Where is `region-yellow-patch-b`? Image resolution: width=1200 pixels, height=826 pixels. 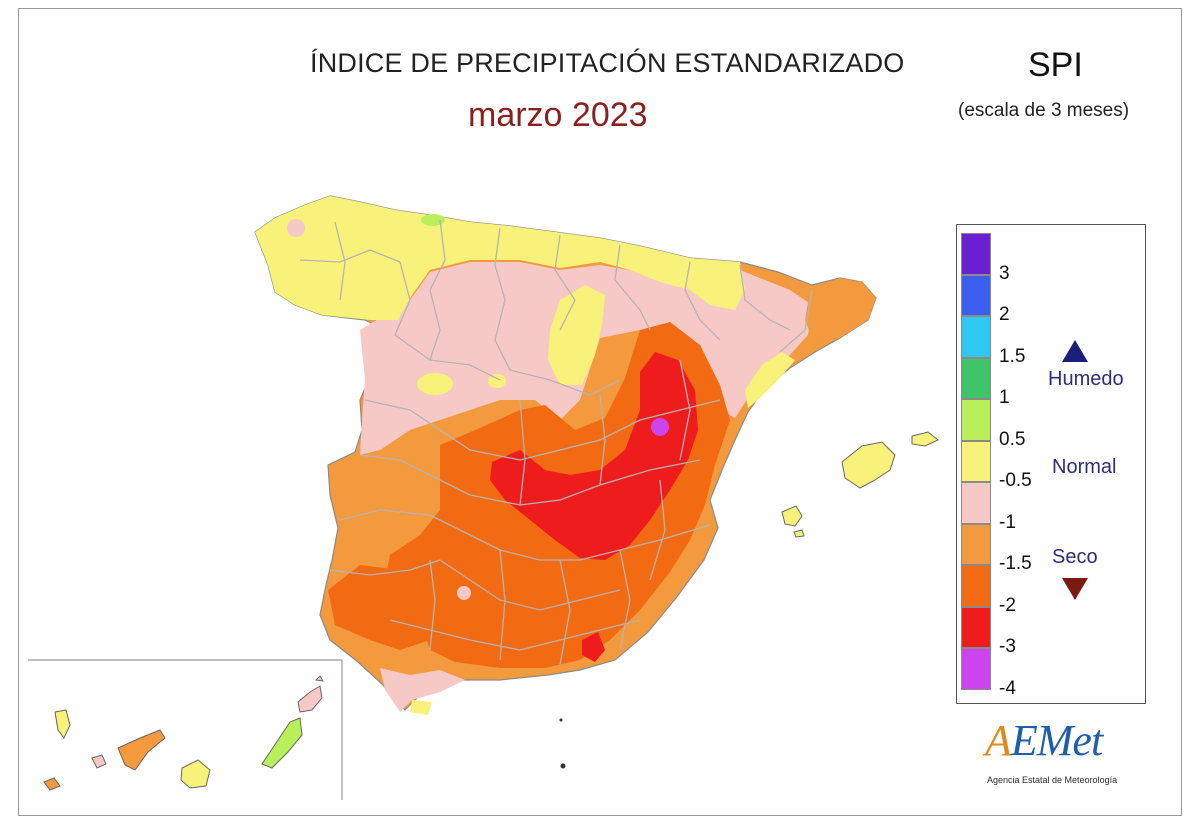
region-yellow-patch-b is located at coordinates (497, 381).